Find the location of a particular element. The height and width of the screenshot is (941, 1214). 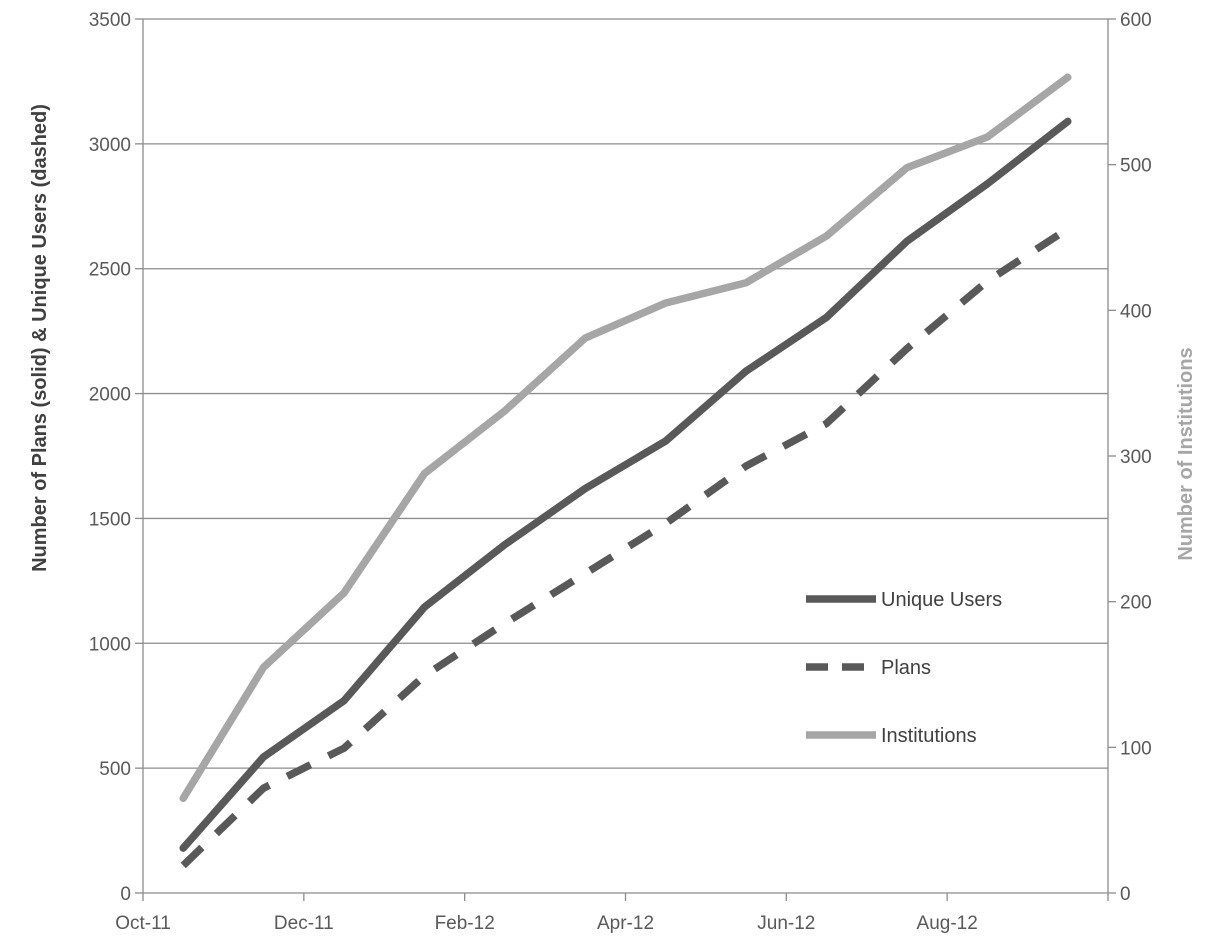

y-axis-tick-label: 2000 is located at coordinates (110, 395).